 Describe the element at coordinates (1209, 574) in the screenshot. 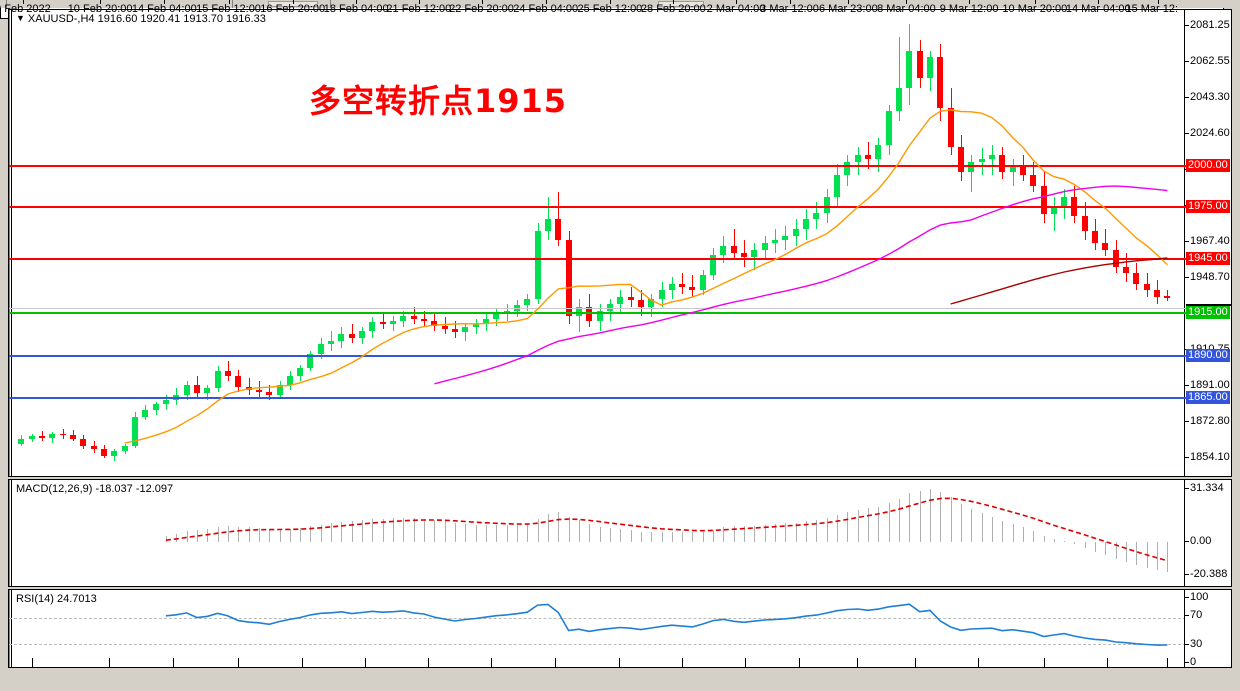

I see `macd-axis-tick-label: -20.388` at that location.